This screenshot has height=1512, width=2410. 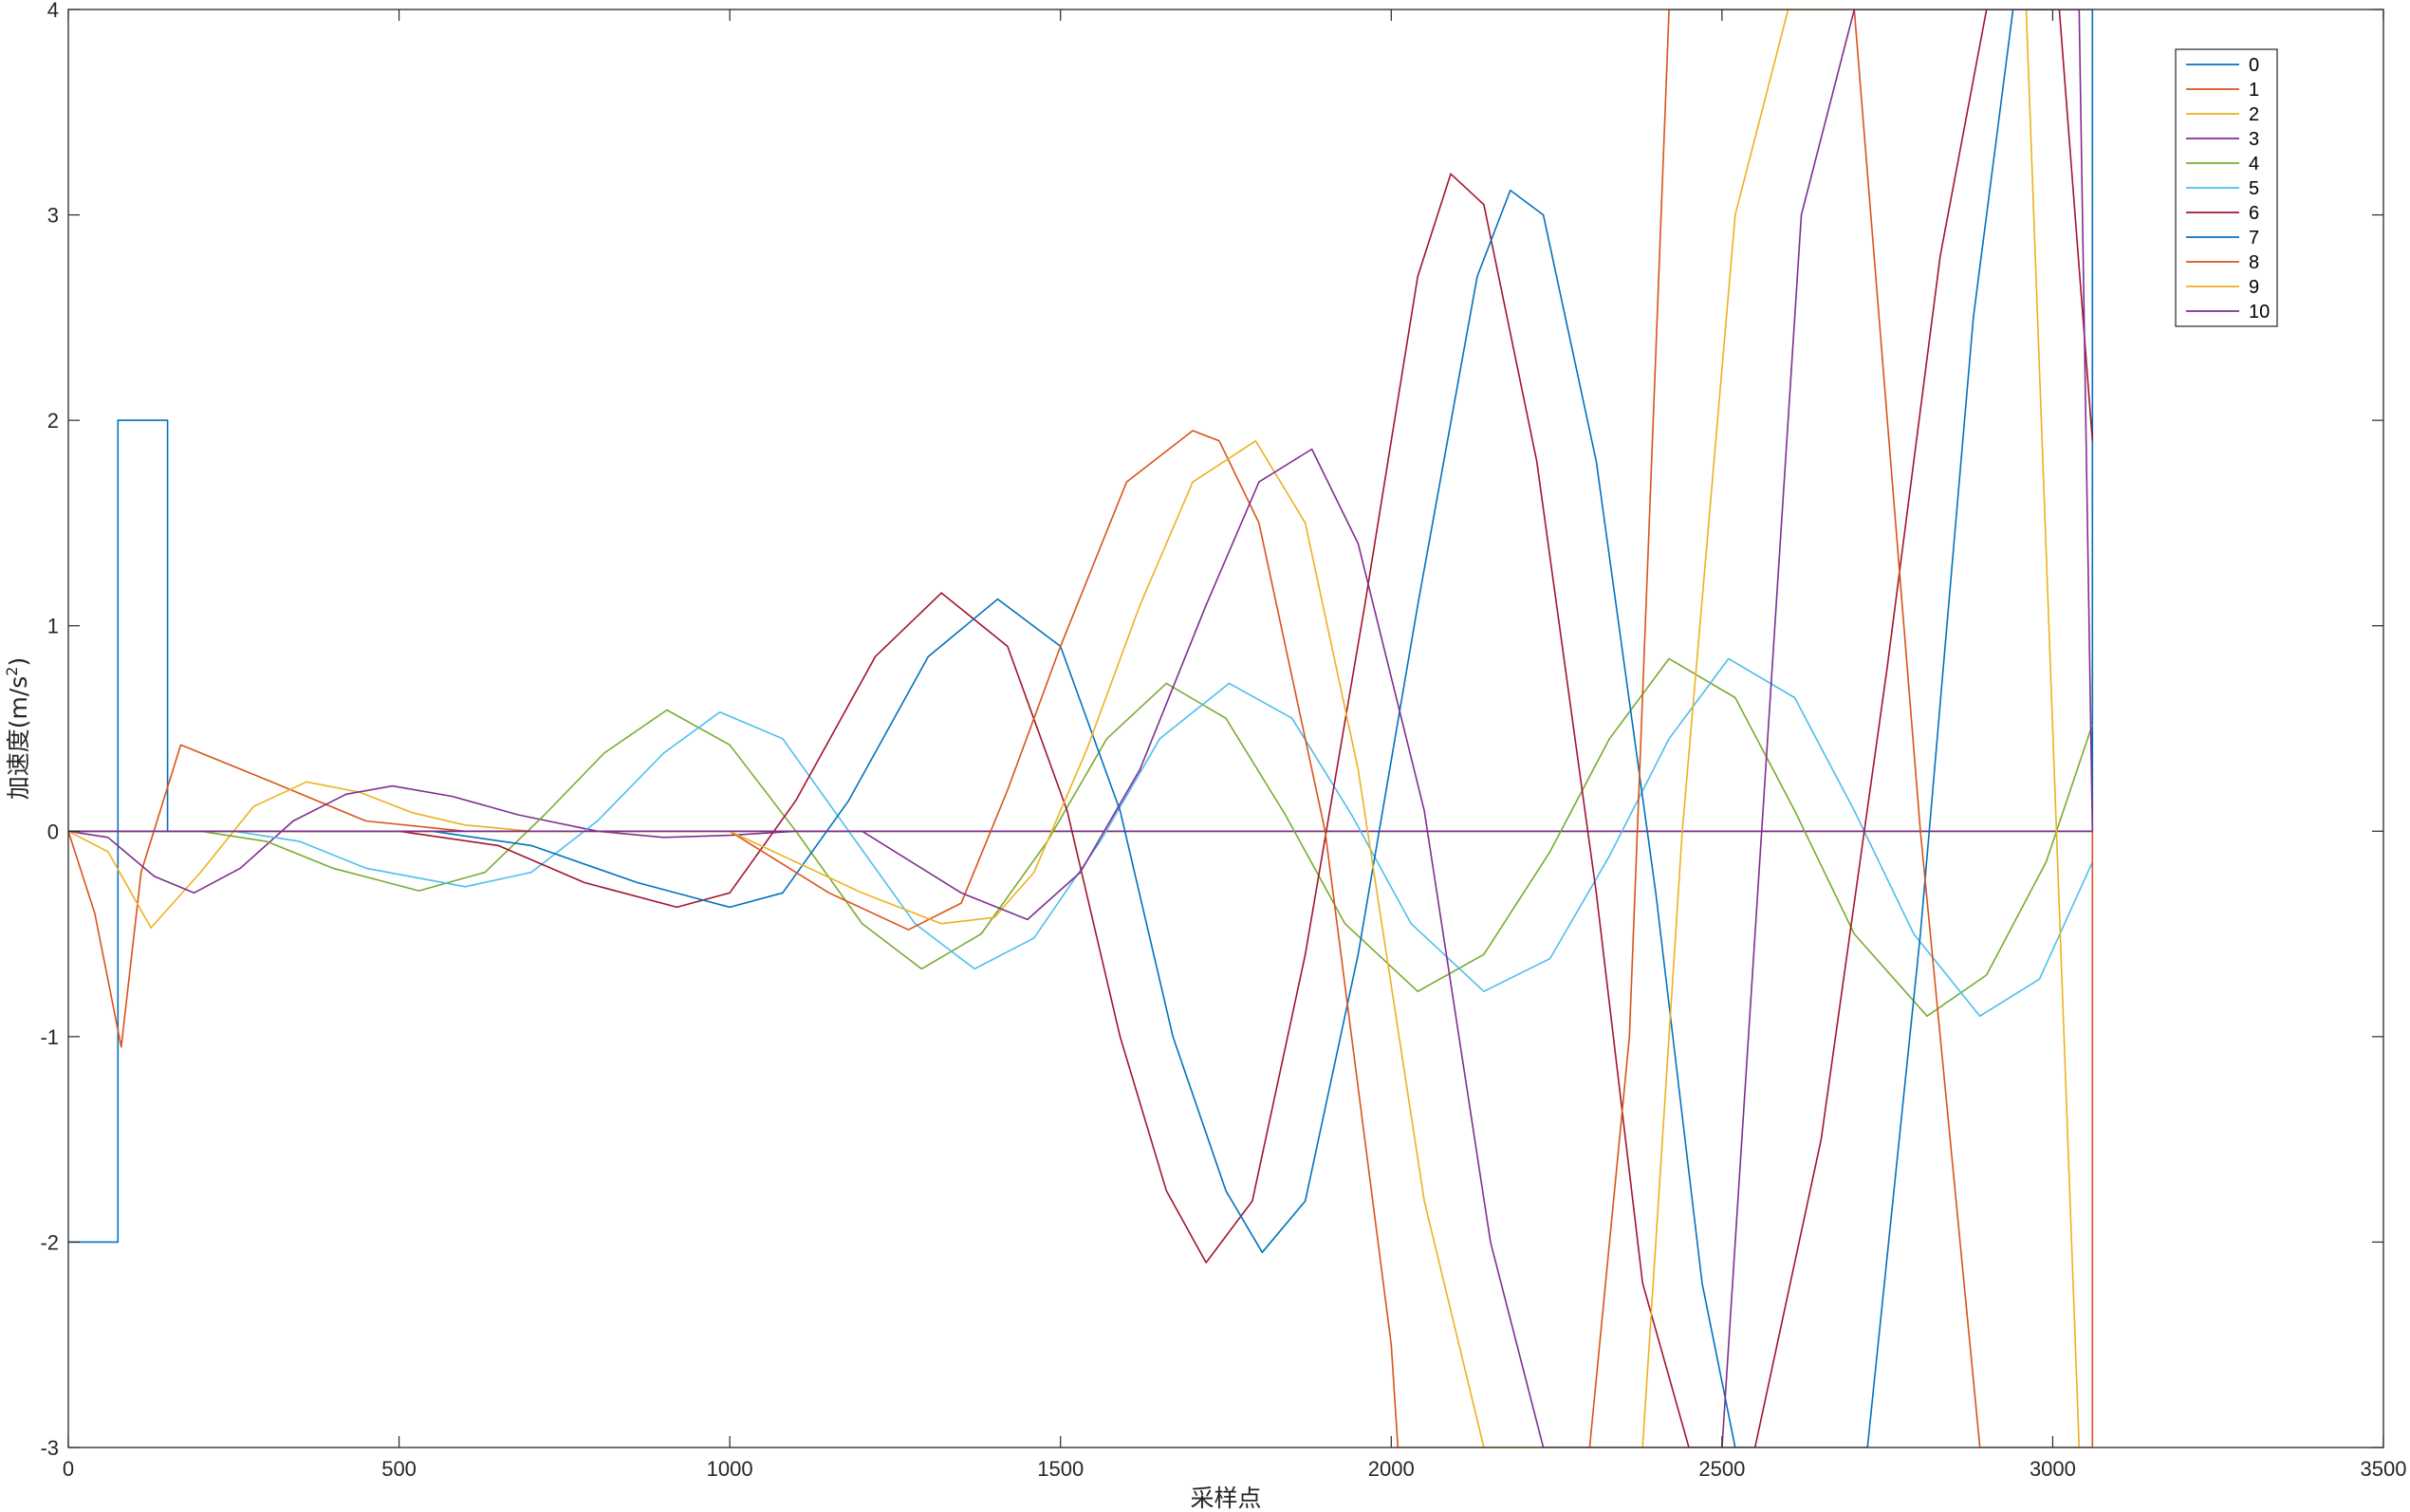 What do you see at coordinates (2254, 90) in the screenshot?
I see `legend-label: 1` at bounding box center [2254, 90].